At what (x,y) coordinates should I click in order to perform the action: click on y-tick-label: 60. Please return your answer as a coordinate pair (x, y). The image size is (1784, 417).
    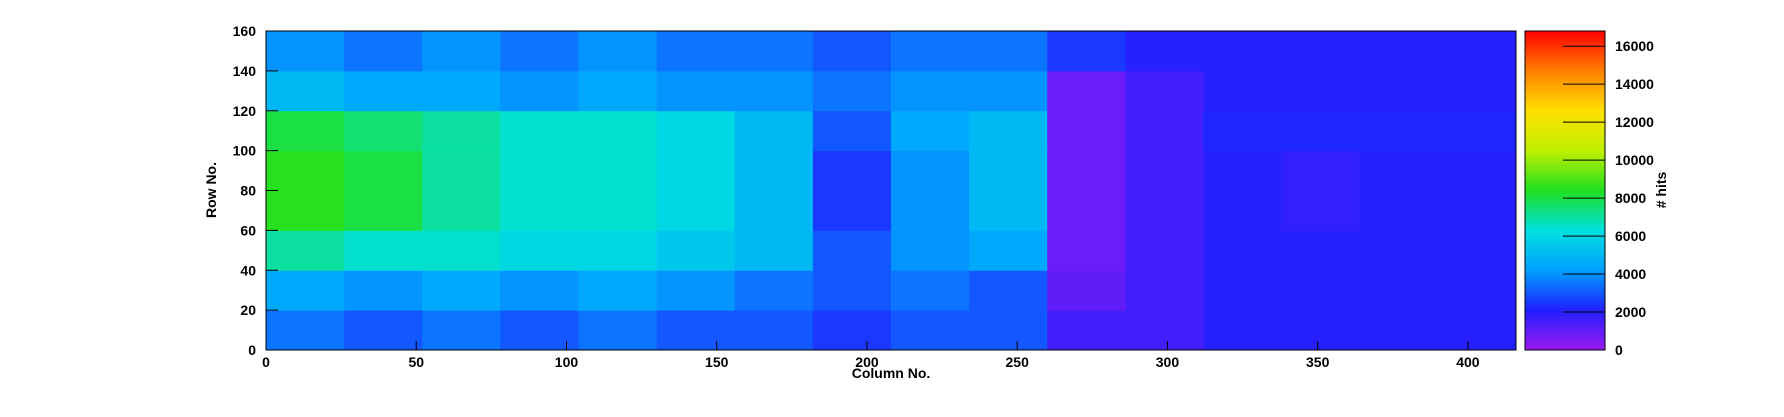
    Looking at the image, I should click on (248, 230).